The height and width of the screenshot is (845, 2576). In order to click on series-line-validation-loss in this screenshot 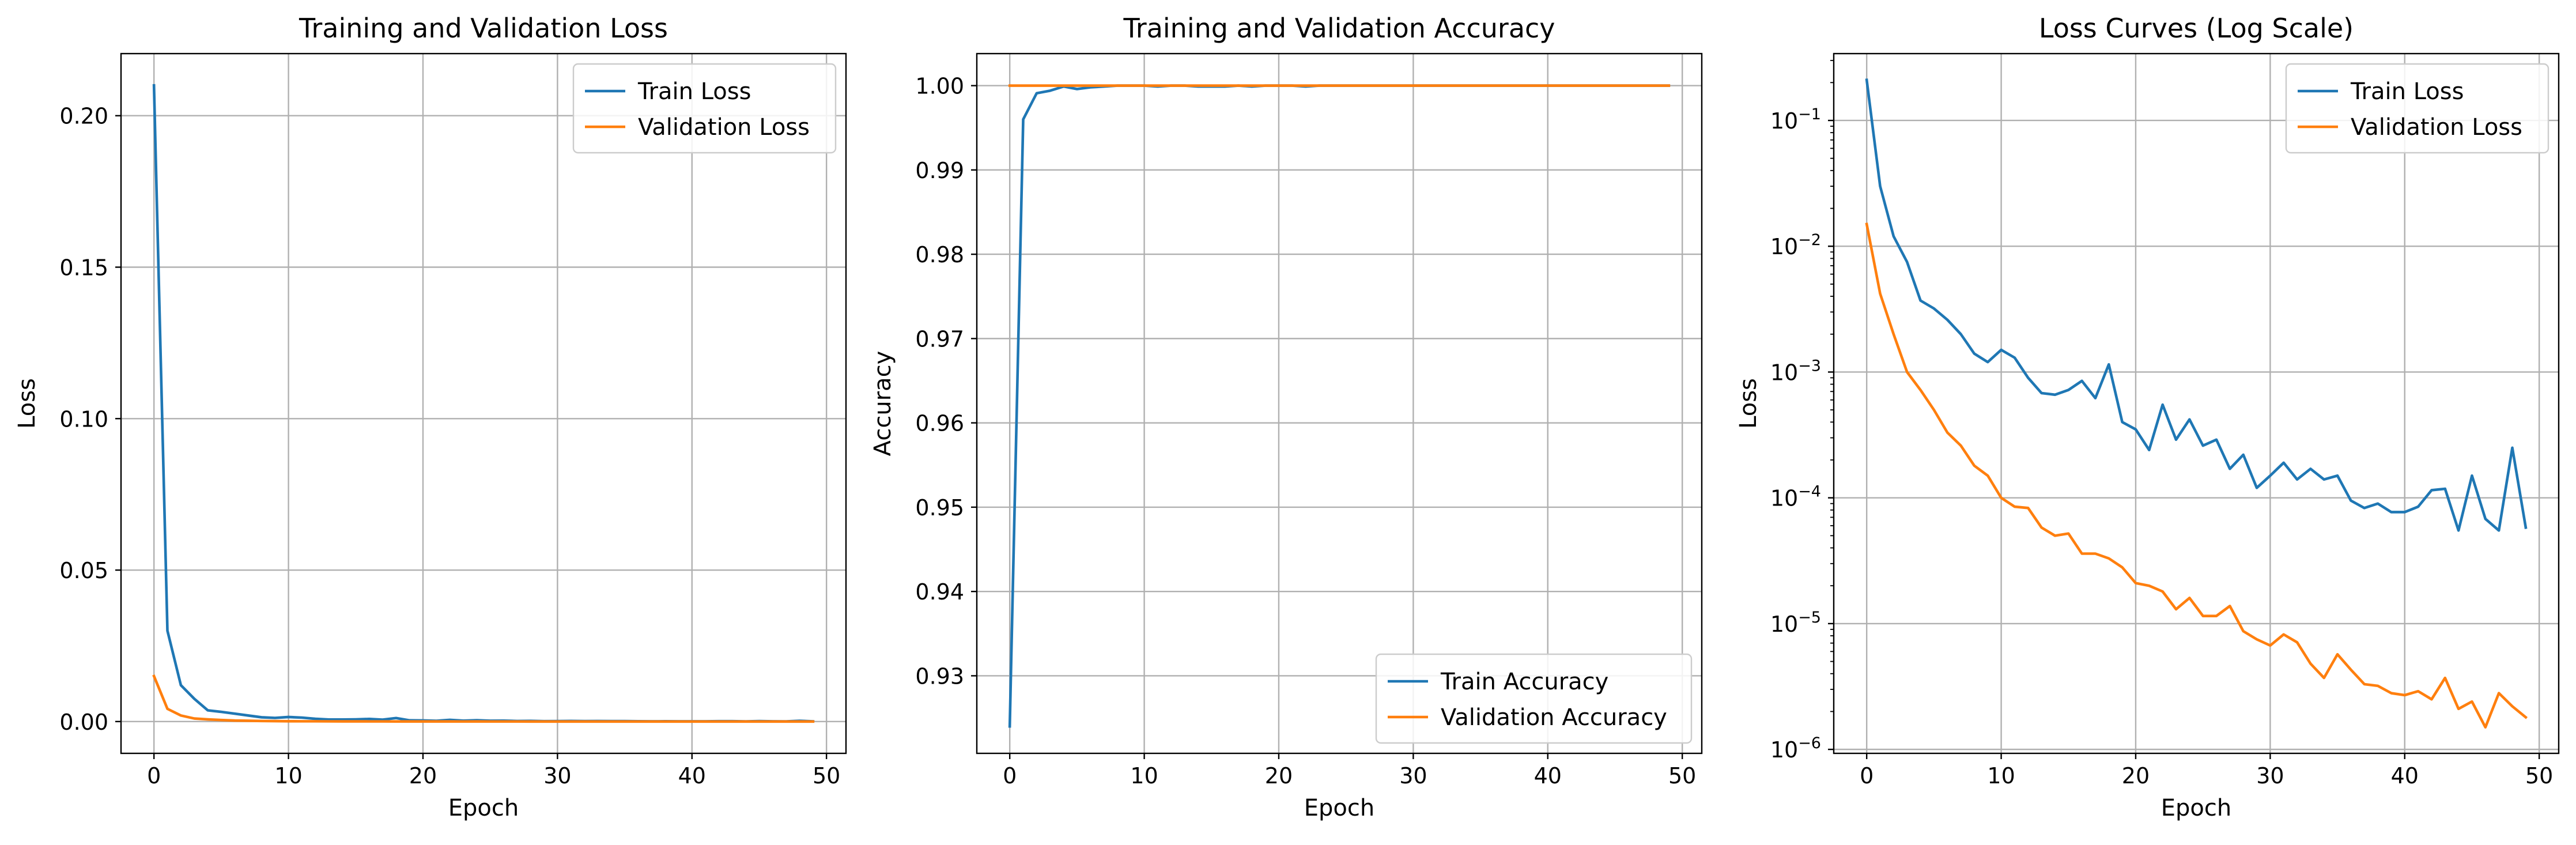, I will do `click(484, 698)`.